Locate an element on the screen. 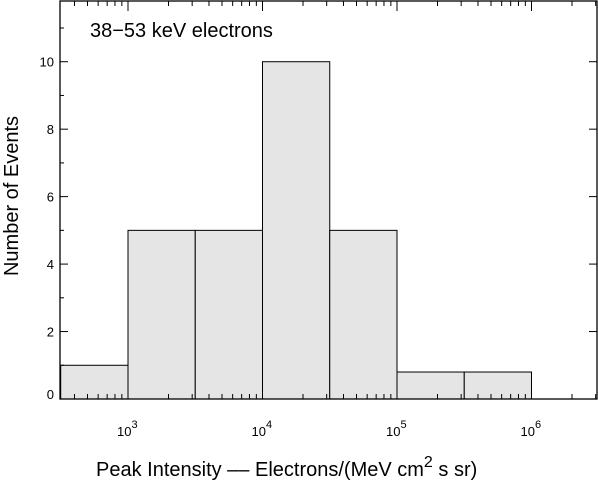 The width and height of the screenshot is (598, 483). y-tick-label: 10 is located at coordinates (47, 62).